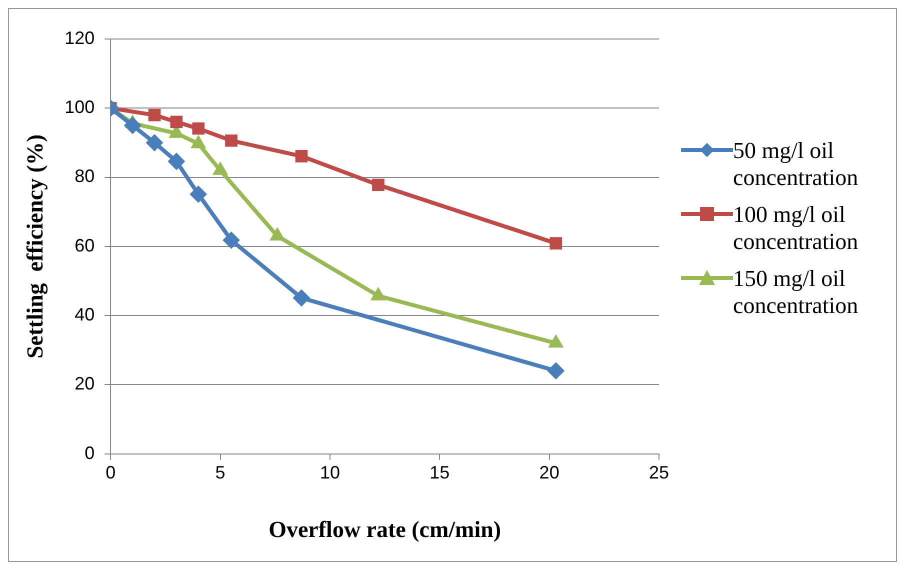  What do you see at coordinates (35, 246) in the screenshot?
I see `y-axis-title: Settling efficiency (%)` at bounding box center [35, 246].